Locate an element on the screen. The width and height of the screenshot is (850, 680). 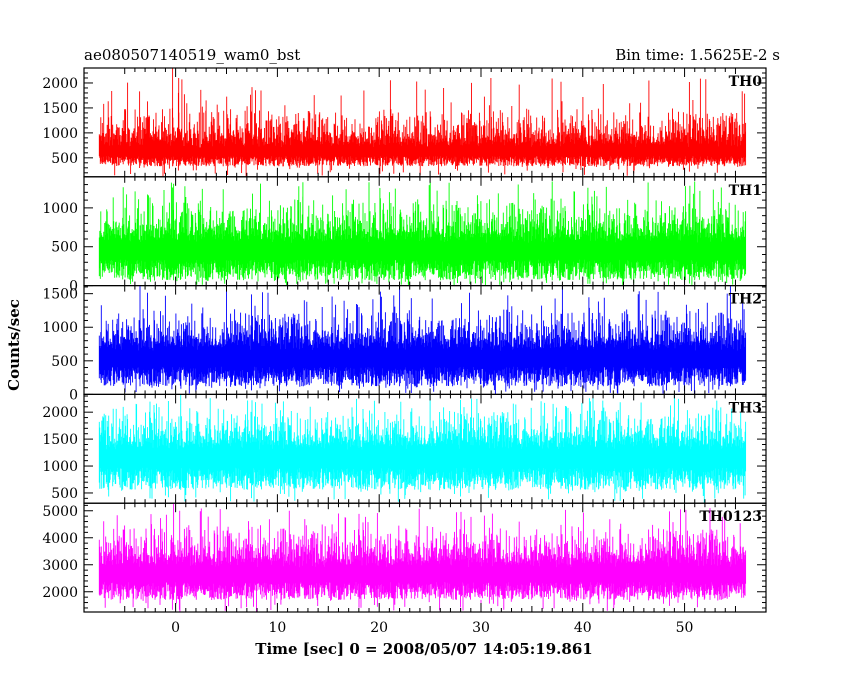
x-axis-label: Time [sec] 0 = 2008/05/07 14:05:19.861 is located at coordinates (423, 649).